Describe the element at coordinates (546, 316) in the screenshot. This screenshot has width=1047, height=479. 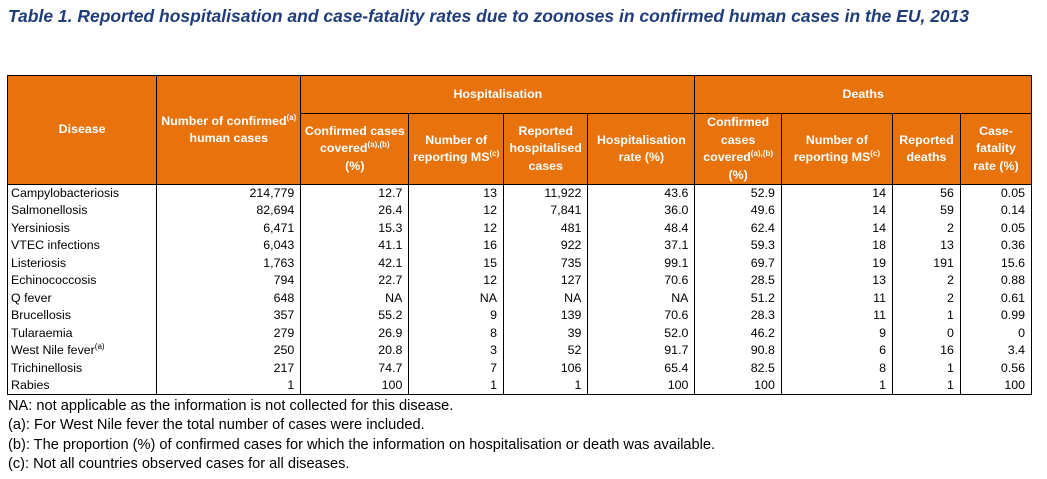
I see `h-rep-cell: 139` at that location.